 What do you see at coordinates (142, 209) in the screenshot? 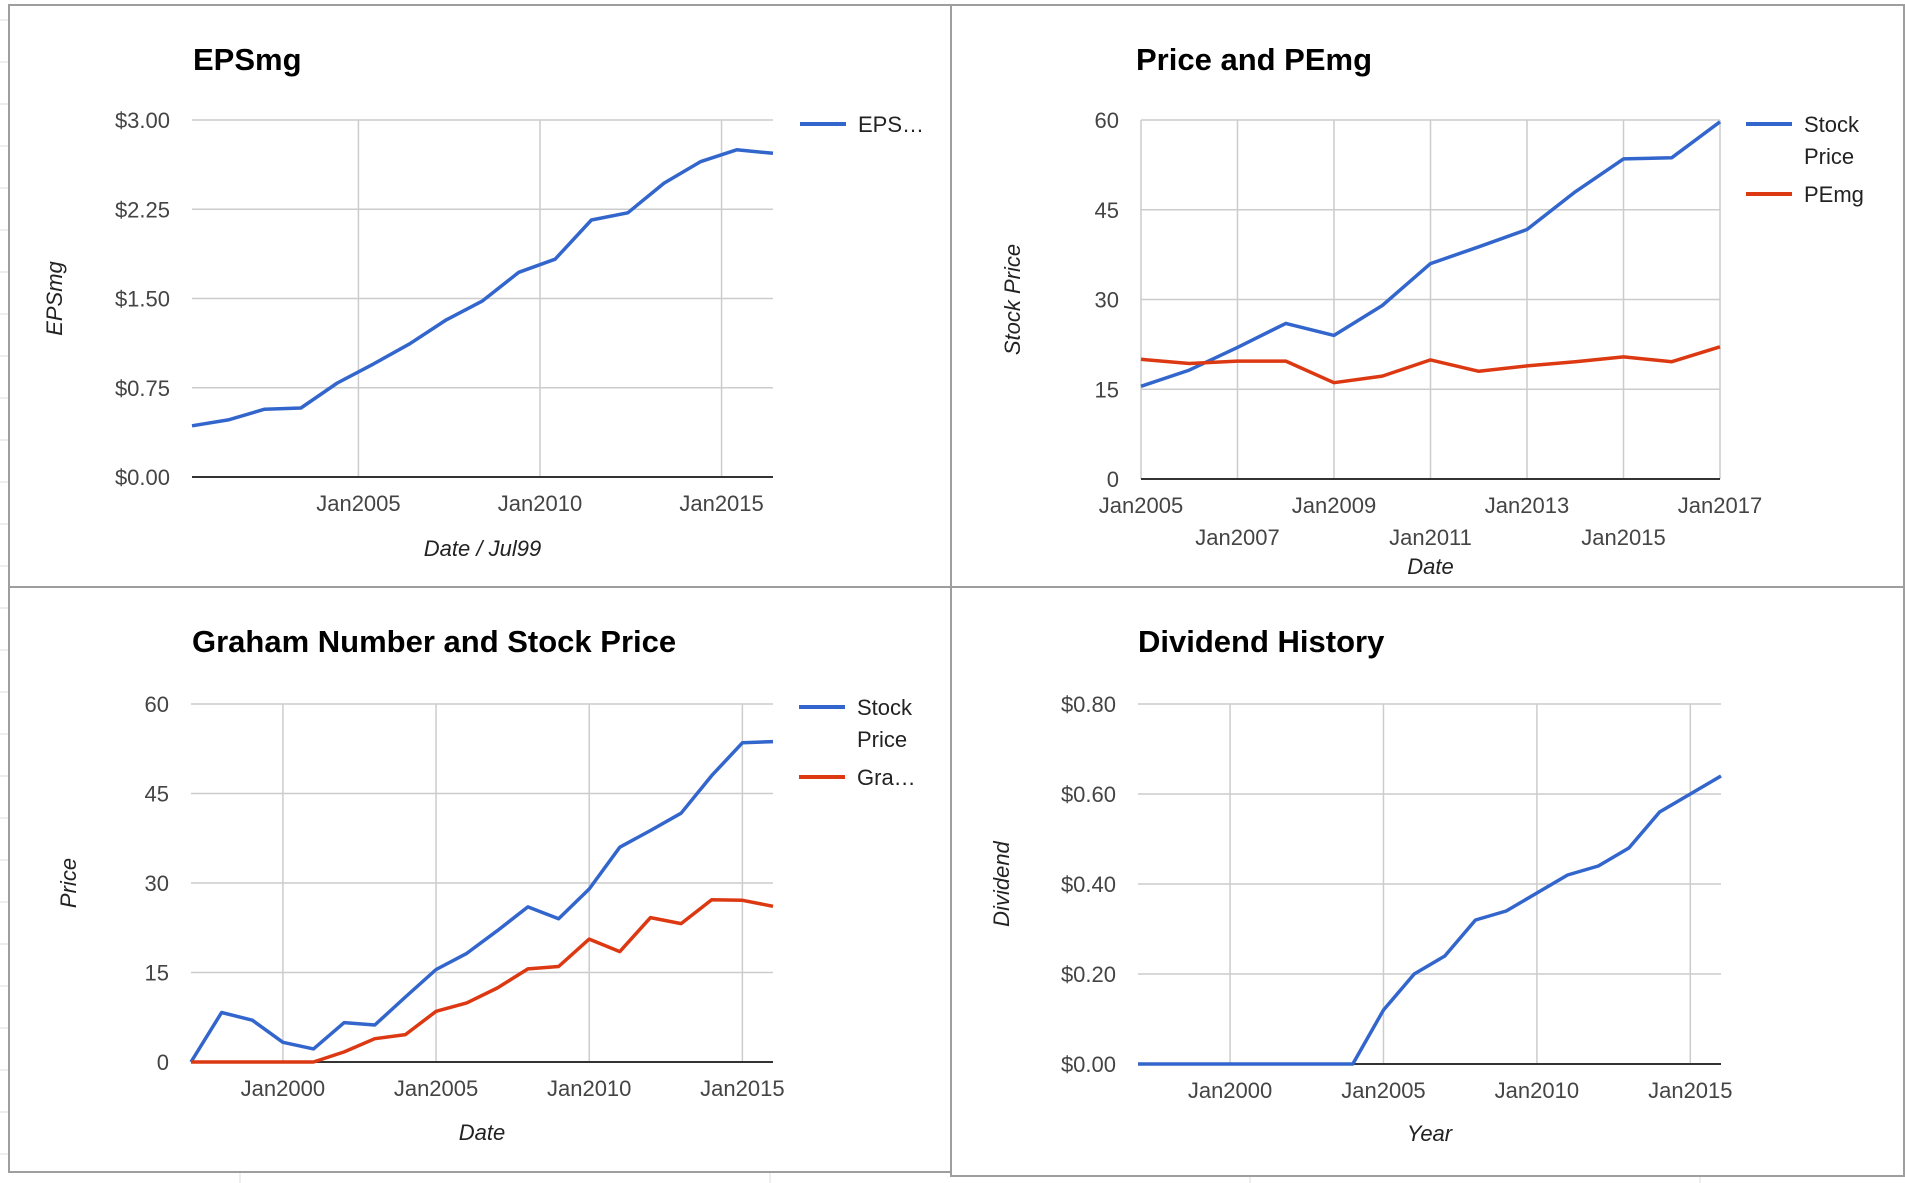
I see `y-tick-label: $2.25` at bounding box center [142, 209].